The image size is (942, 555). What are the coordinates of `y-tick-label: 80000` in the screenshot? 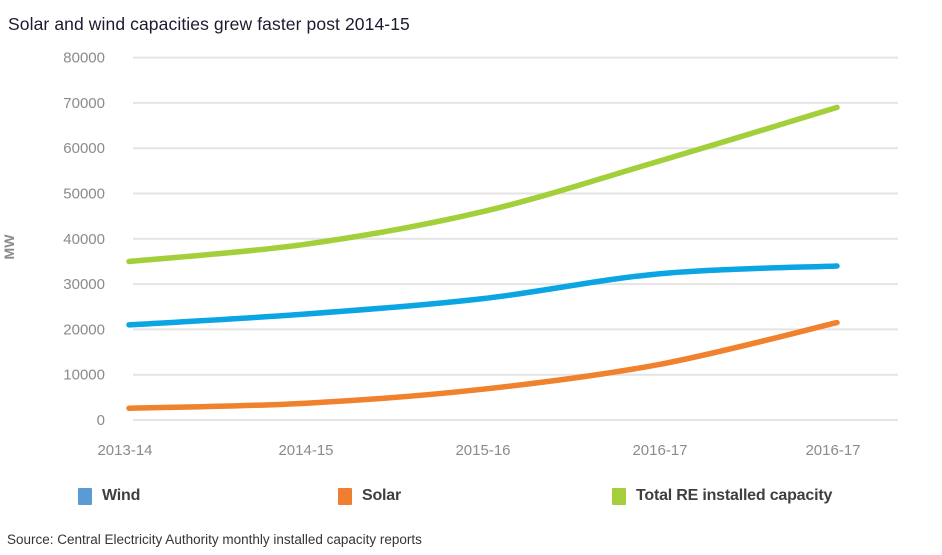 It's located at (84, 58).